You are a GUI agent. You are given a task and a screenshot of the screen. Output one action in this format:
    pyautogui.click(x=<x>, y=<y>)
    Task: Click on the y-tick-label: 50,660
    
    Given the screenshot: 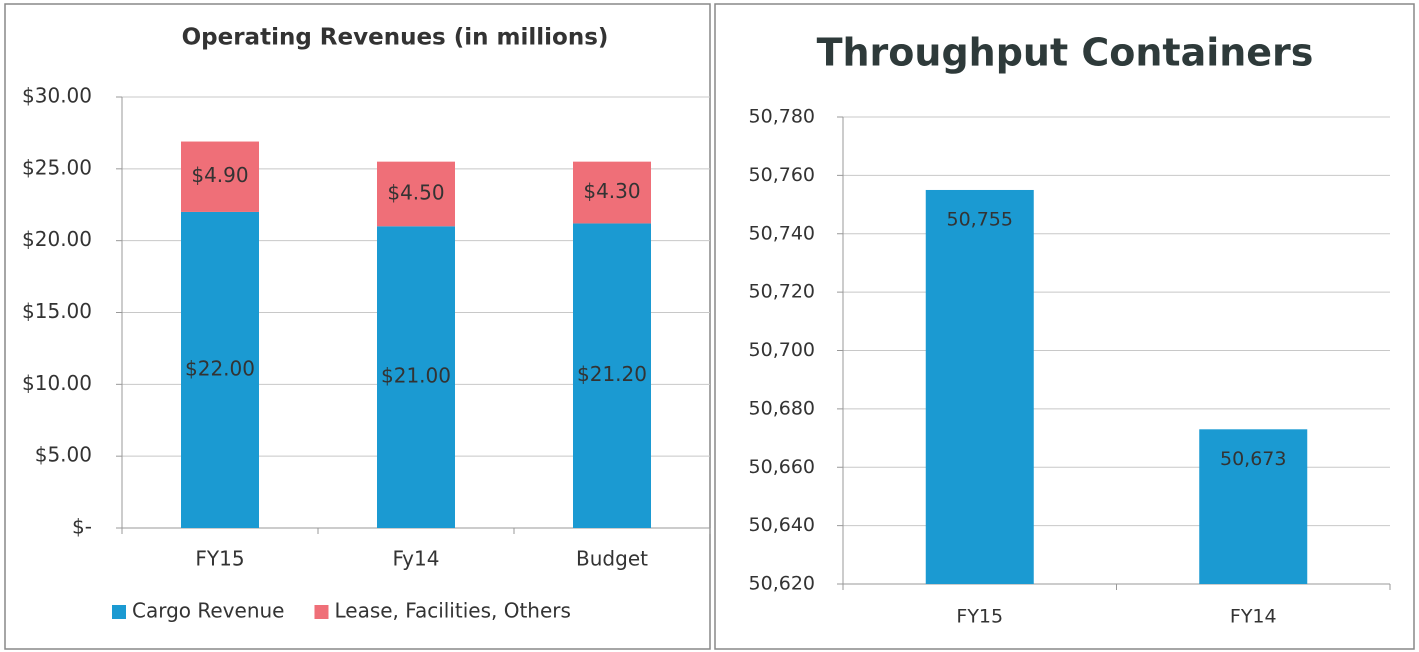 What is the action you would take?
    pyautogui.click(x=782, y=467)
    